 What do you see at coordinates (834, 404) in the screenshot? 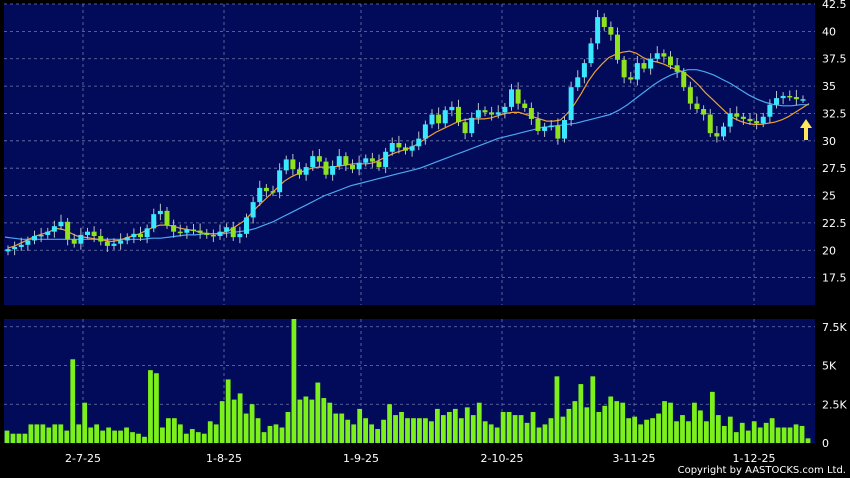
I see `volume-tick-label: 2.5K` at bounding box center [834, 404].